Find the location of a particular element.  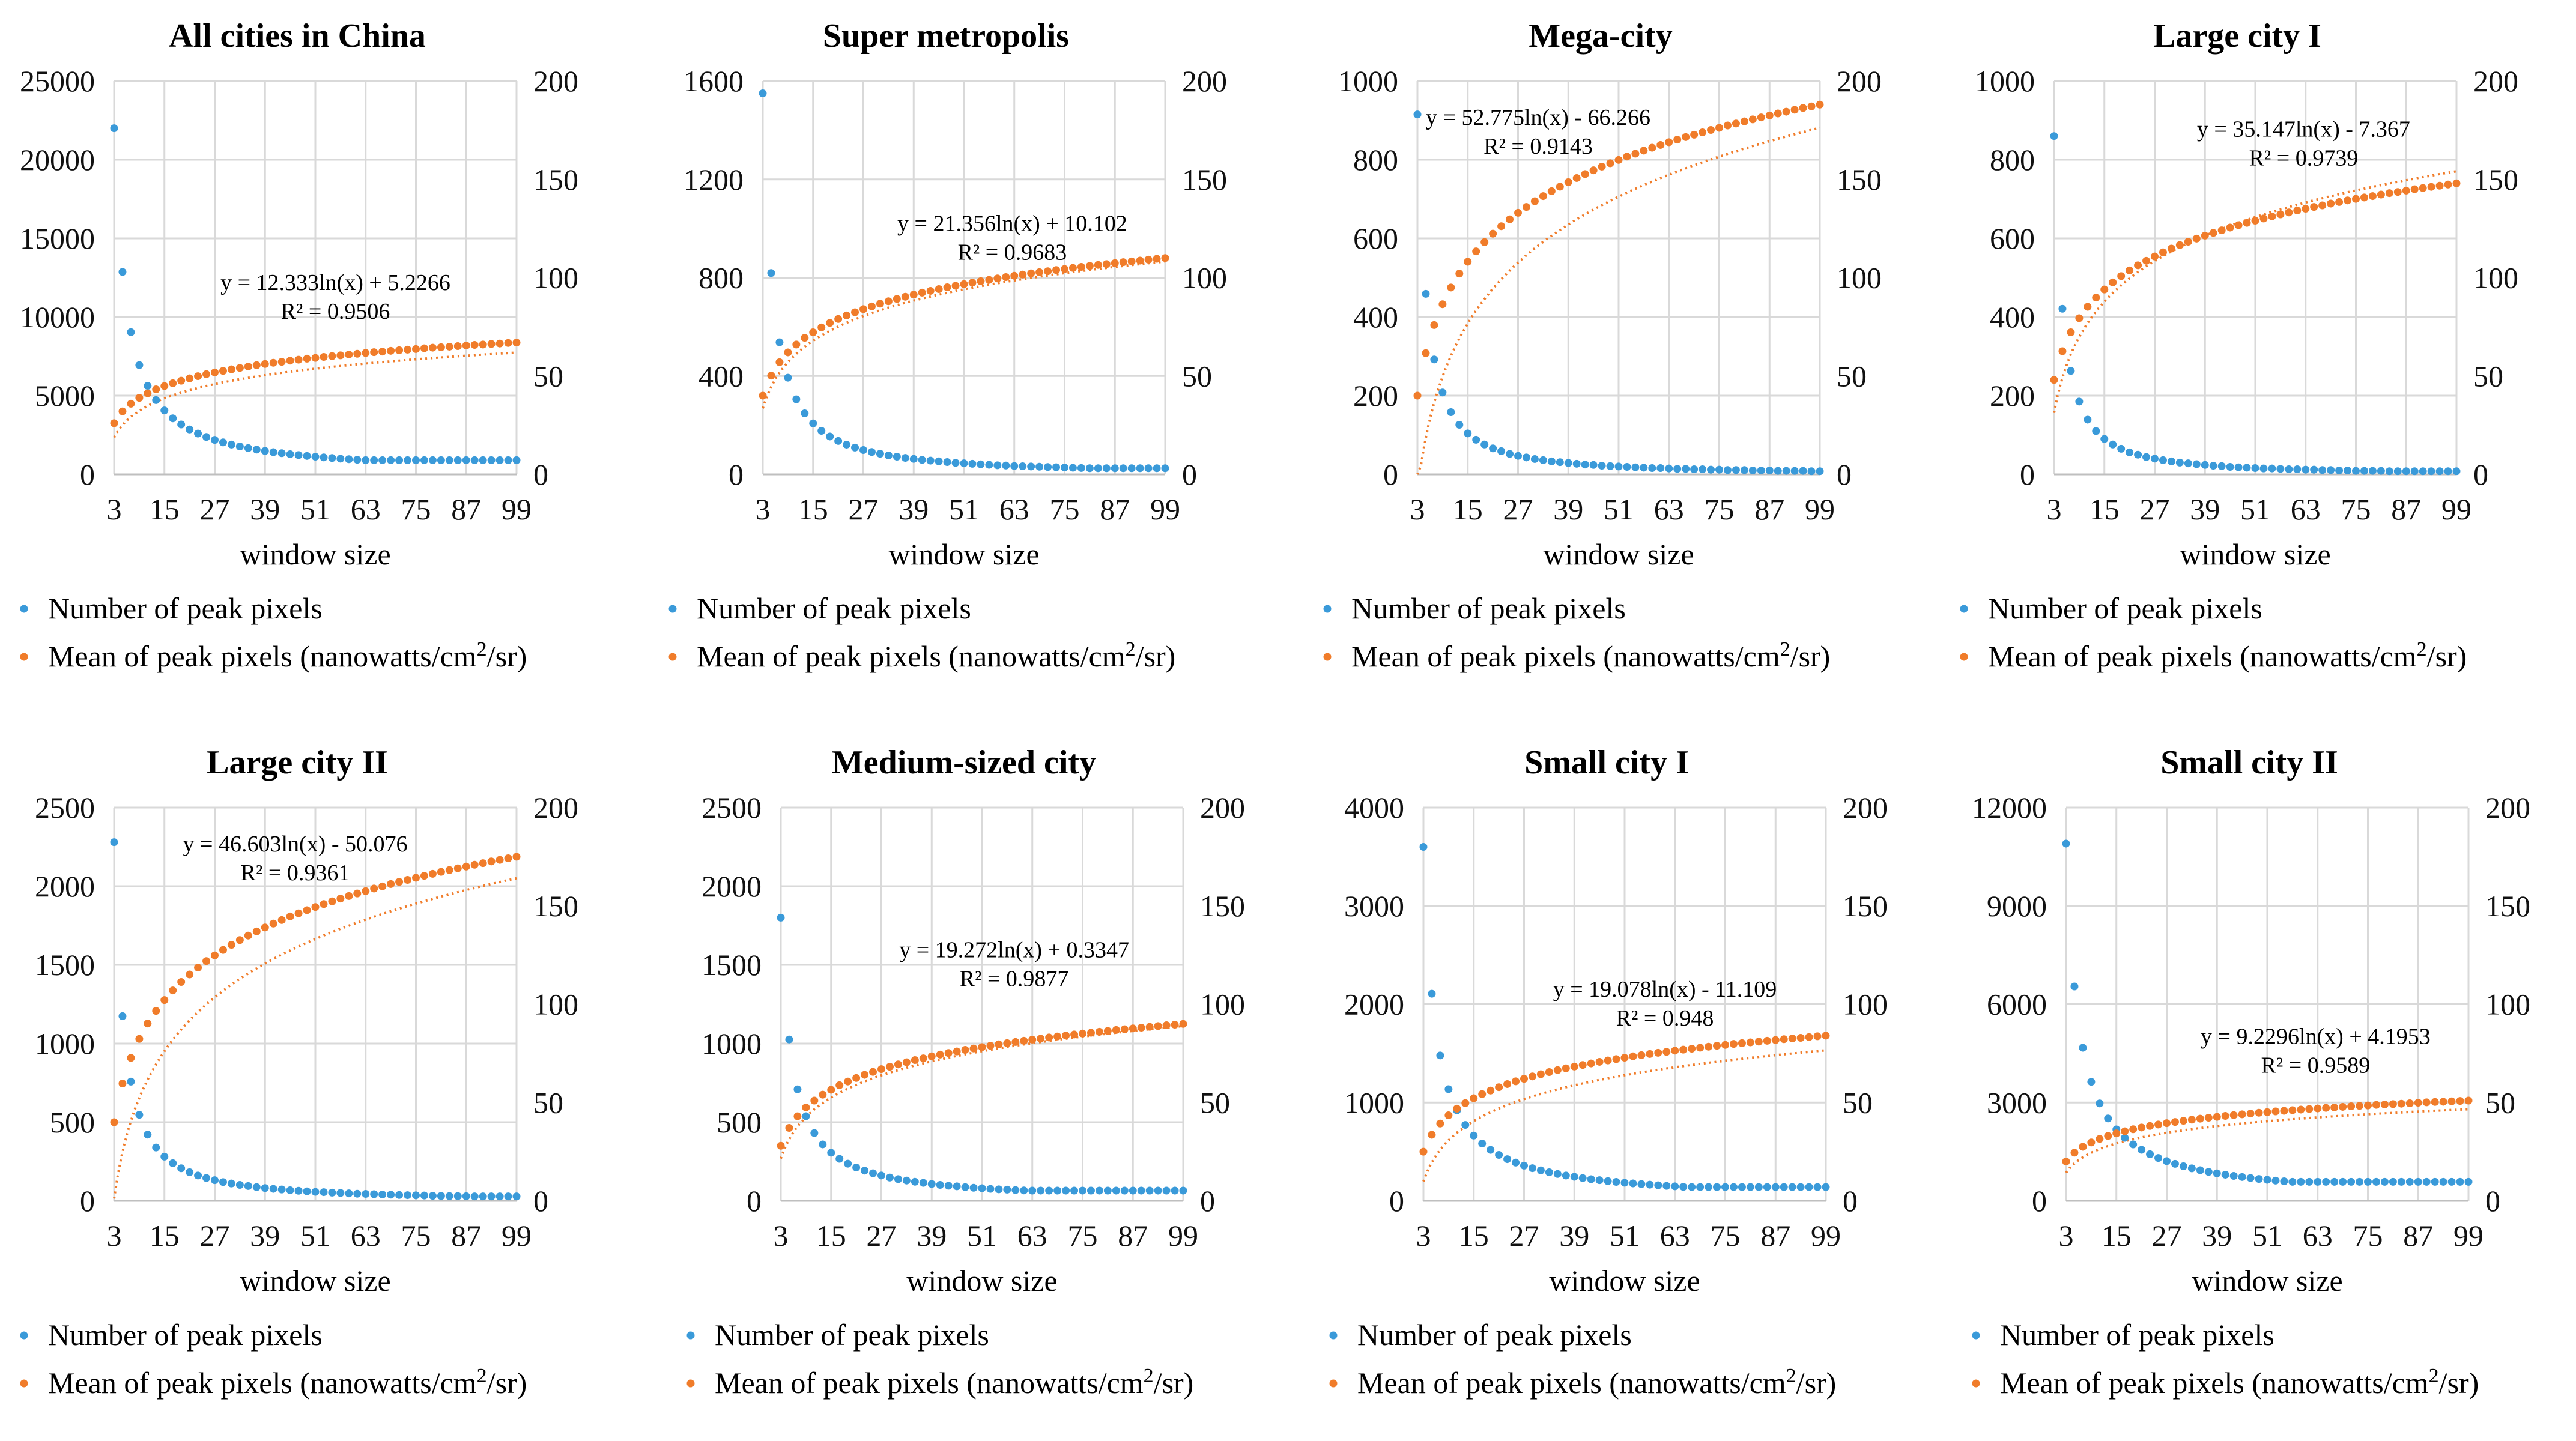

trendline-equation: y = 52.775ln(x) - 66.266 is located at coordinates (1538, 117).